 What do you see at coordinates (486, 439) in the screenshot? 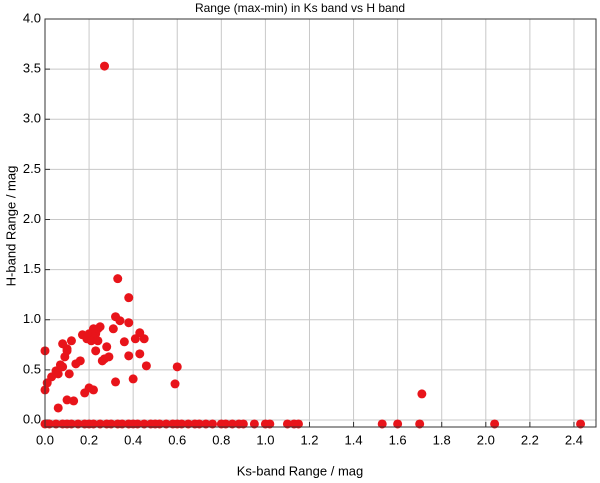
I see `x-tick-label: 2.0` at bounding box center [486, 439].